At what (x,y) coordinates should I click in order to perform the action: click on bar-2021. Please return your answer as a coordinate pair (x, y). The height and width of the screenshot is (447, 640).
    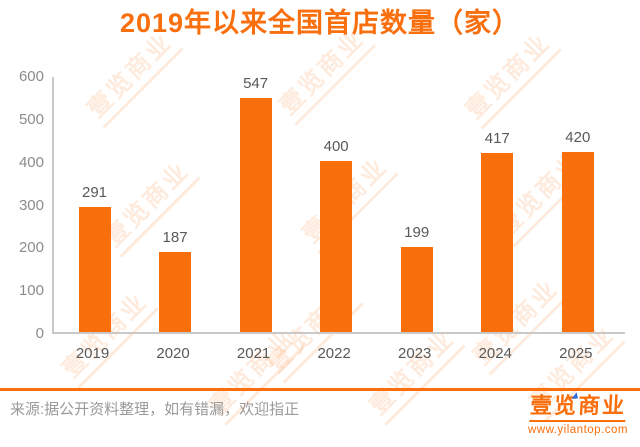
    Looking at the image, I should click on (255, 214).